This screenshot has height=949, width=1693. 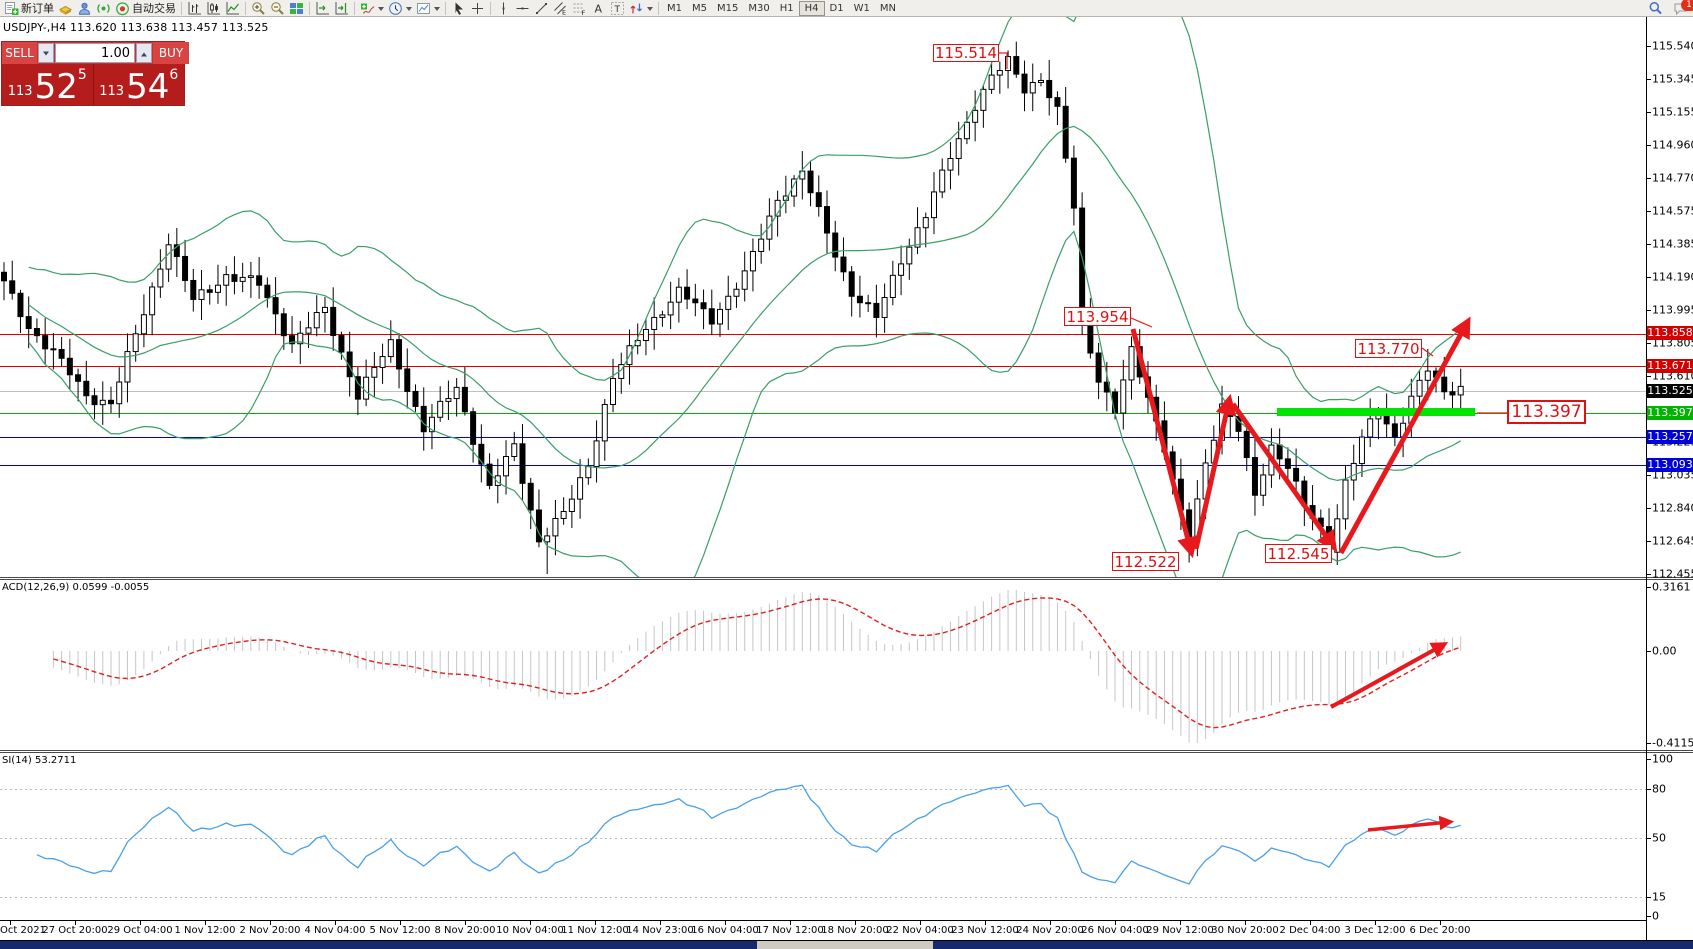 What do you see at coordinates (1672, 79) in the screenshot?
I see `price-tick-label: 115.345` at bounding box center [1672, 79].